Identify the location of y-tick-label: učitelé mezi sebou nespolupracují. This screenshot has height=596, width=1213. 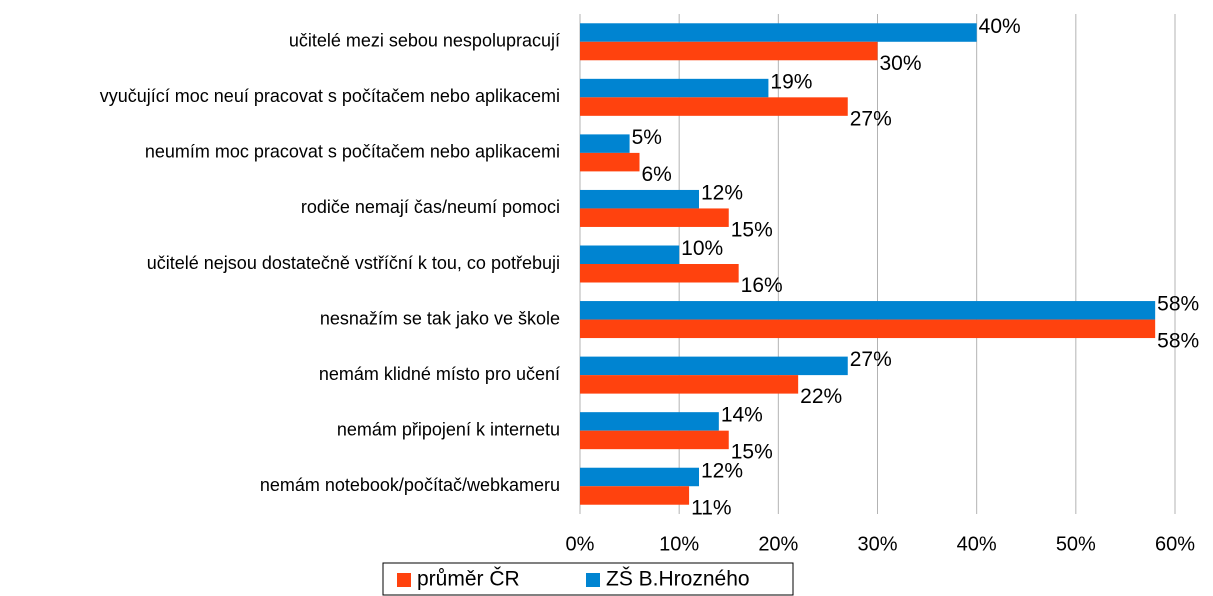
(424, 41).